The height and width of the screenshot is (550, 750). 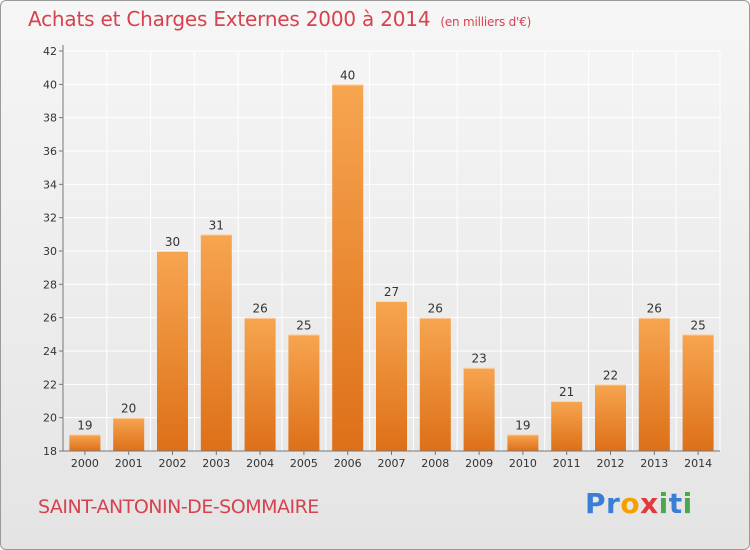 I want to click on data-label: 30, so click(x=172, y=242).